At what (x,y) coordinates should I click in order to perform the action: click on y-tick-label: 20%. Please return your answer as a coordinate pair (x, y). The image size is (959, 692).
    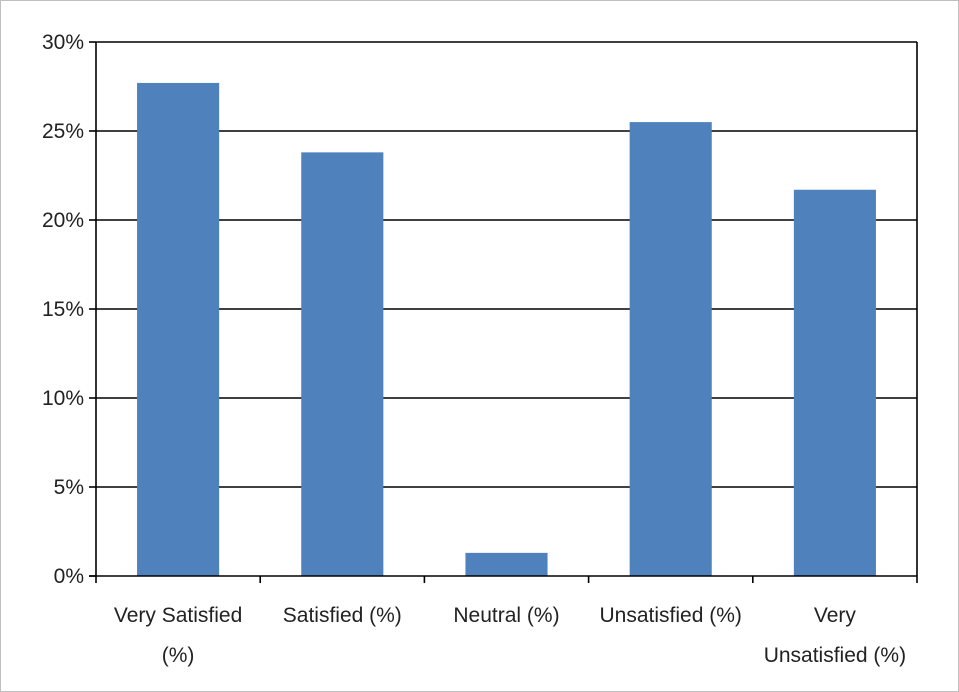
    Looking at the image, I should click on (63, 220).